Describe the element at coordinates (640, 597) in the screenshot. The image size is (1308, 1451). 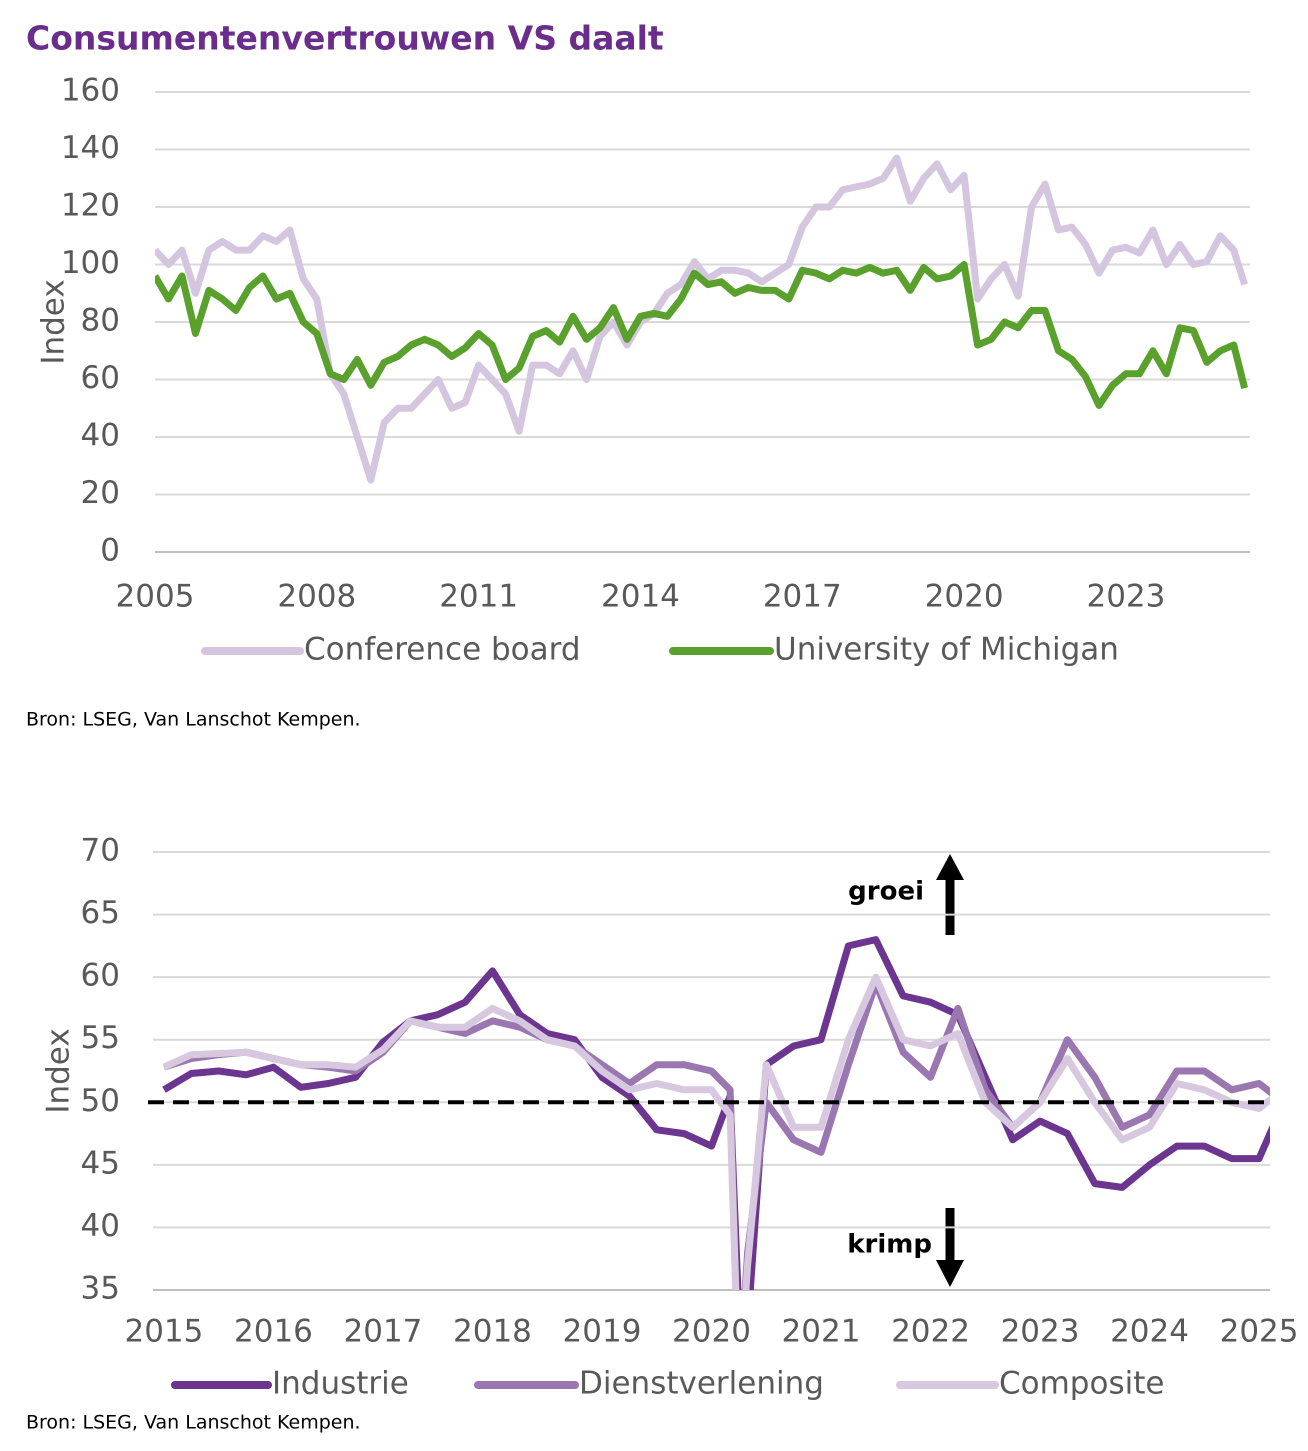
I see `x-tick-label: 2014` at that location.